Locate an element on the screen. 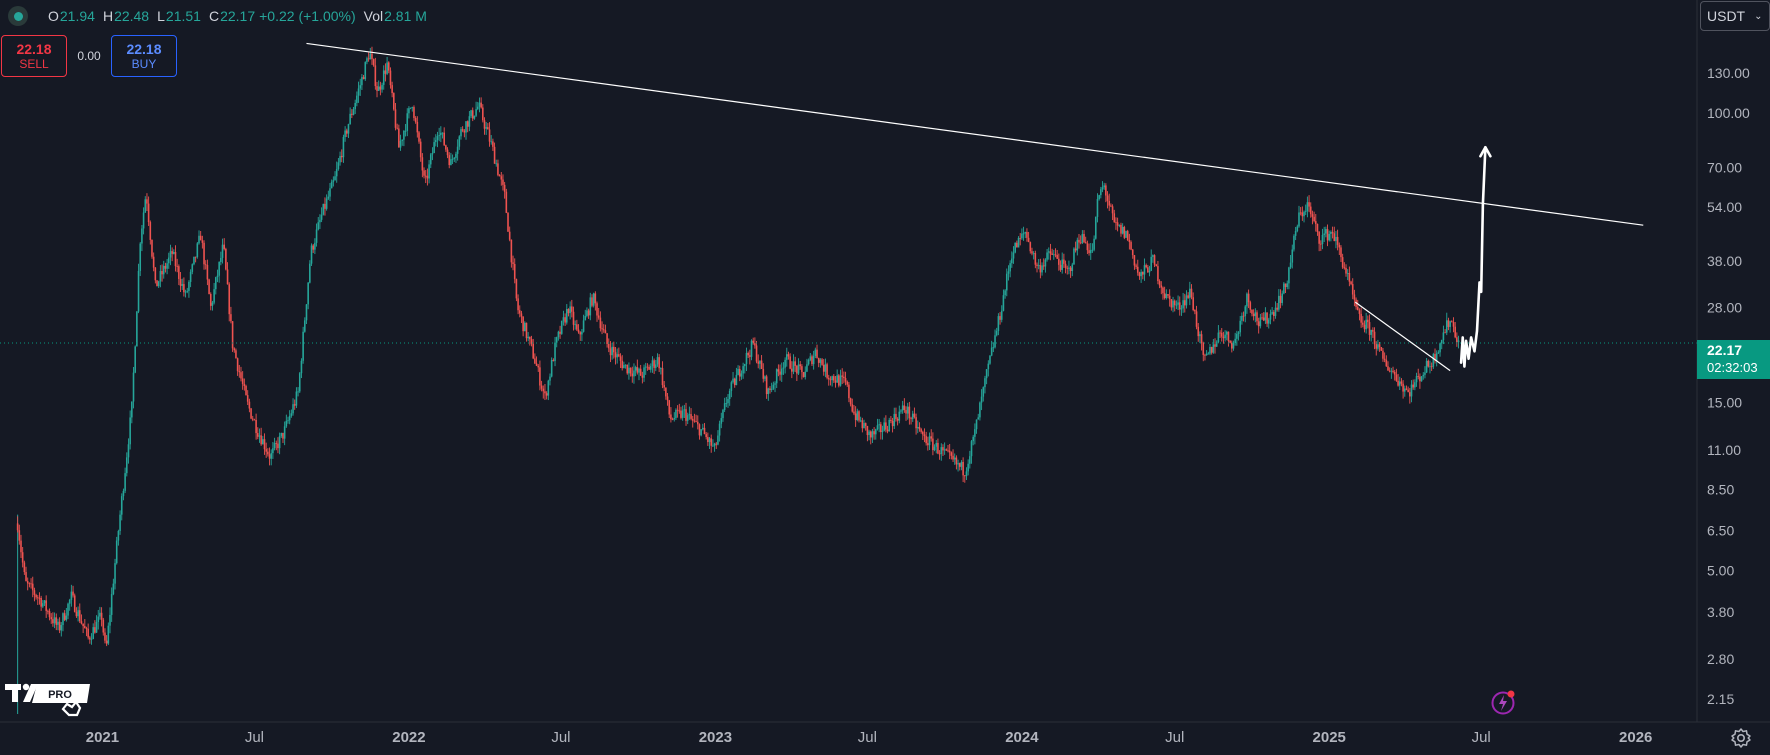 This screenshot has width=1770, height=755. sell-button: 22.18 SELL is located at coordinates (34, 56).